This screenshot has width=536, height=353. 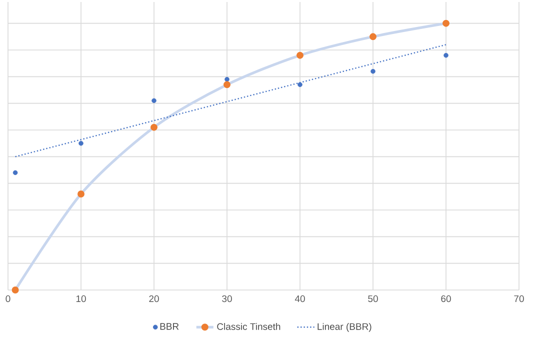 What do you see at coordinates (519, 298) in the screenshot?
I see `x-tick-label: 70` at bounding box center [519, 298].